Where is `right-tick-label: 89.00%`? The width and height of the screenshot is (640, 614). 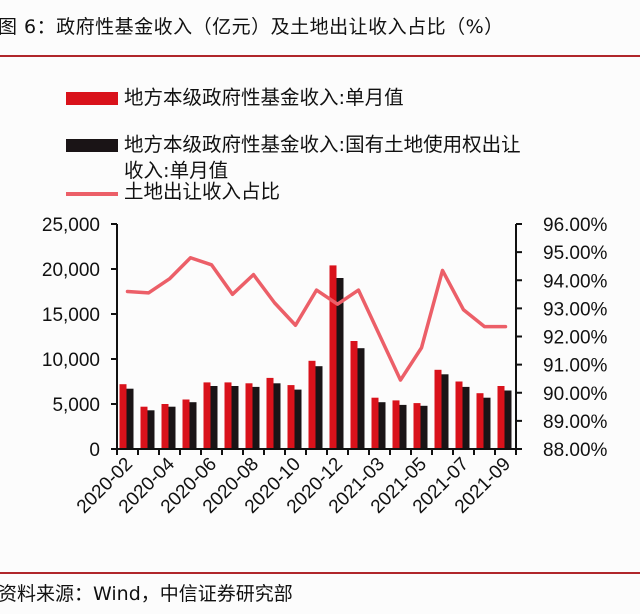 right-tick-label: 89.00% is located at coordinates (575, 422).